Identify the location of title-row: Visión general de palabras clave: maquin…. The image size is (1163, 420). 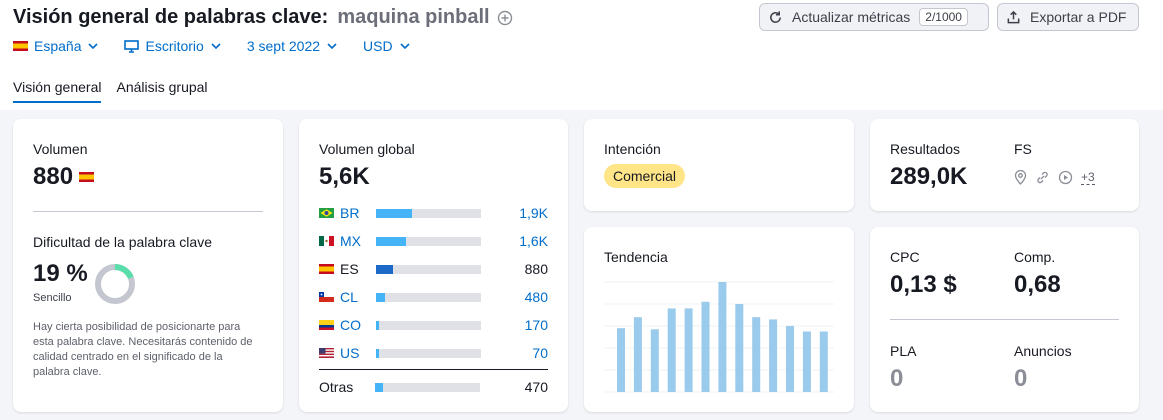
(263, 17).